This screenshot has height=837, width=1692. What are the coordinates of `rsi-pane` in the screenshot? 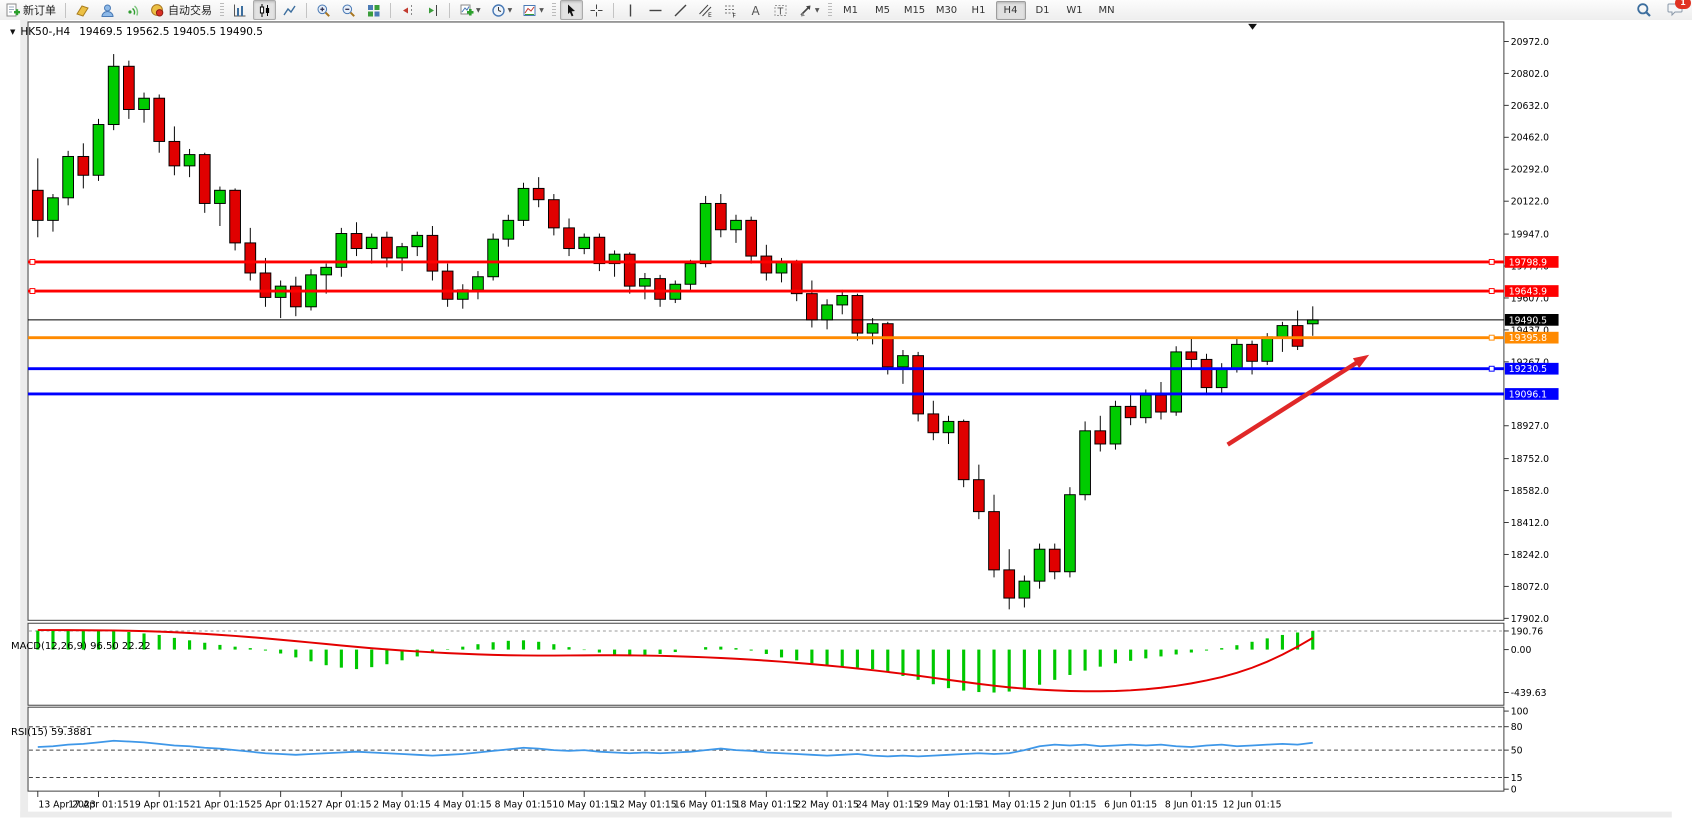 It's located at (766, 749).